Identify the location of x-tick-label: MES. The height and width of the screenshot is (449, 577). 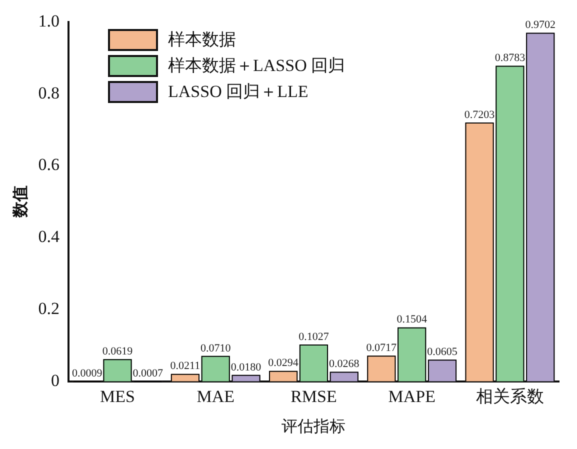
(117, 396).